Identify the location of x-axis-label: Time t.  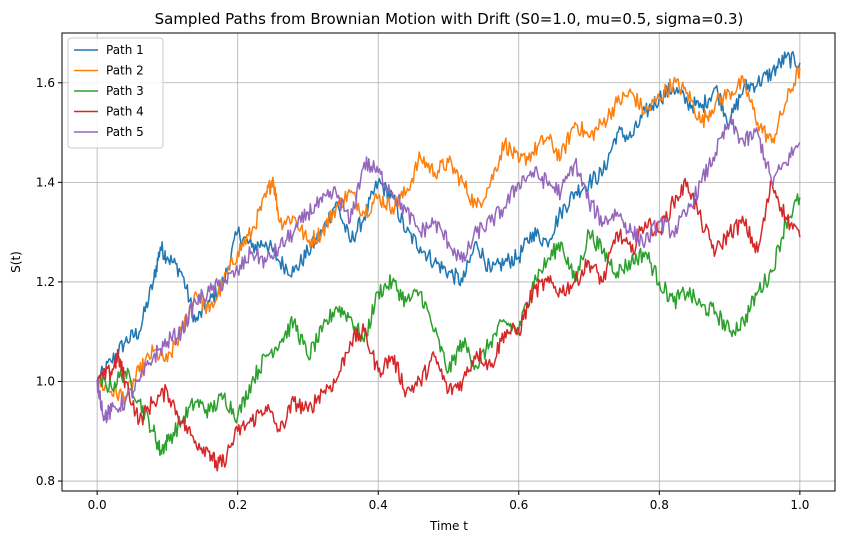
(448, 526).